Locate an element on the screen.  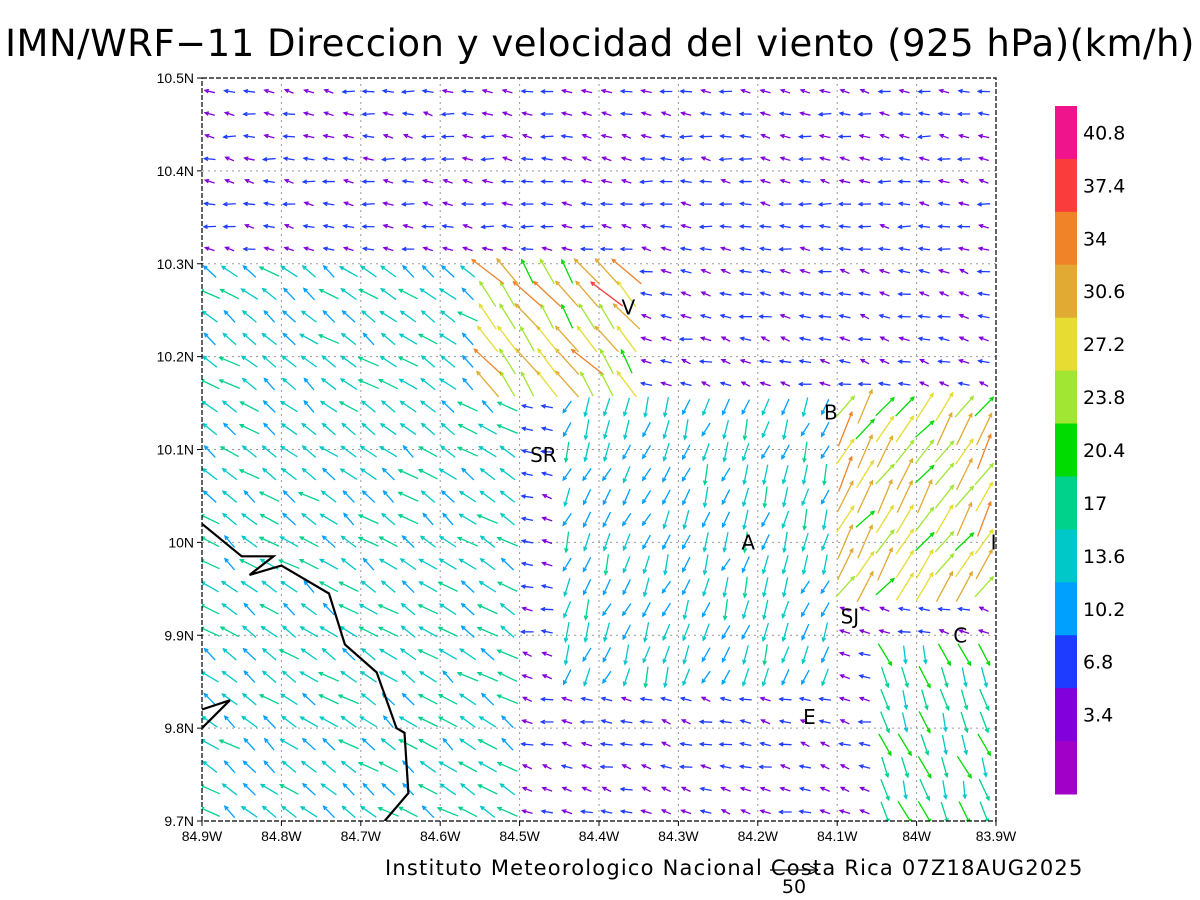
place-label: C is located at coordinates (960, 635).